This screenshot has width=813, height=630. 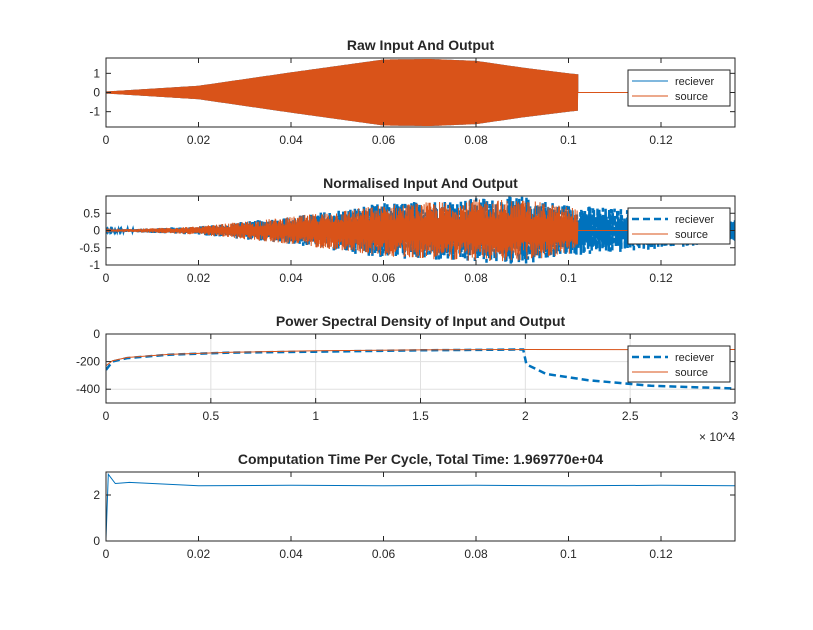 I want to click on chart-title: Raw Input And Output, so click(x=421, y=45).